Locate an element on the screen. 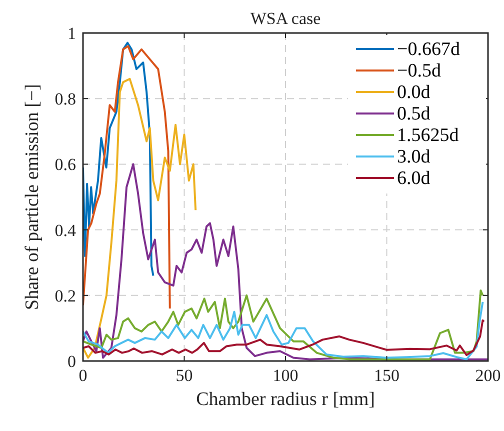 The height and width of the screenshot is (431, 504). y-axis-title: Share of particle emission [−] is located at coordinates (32, 197).